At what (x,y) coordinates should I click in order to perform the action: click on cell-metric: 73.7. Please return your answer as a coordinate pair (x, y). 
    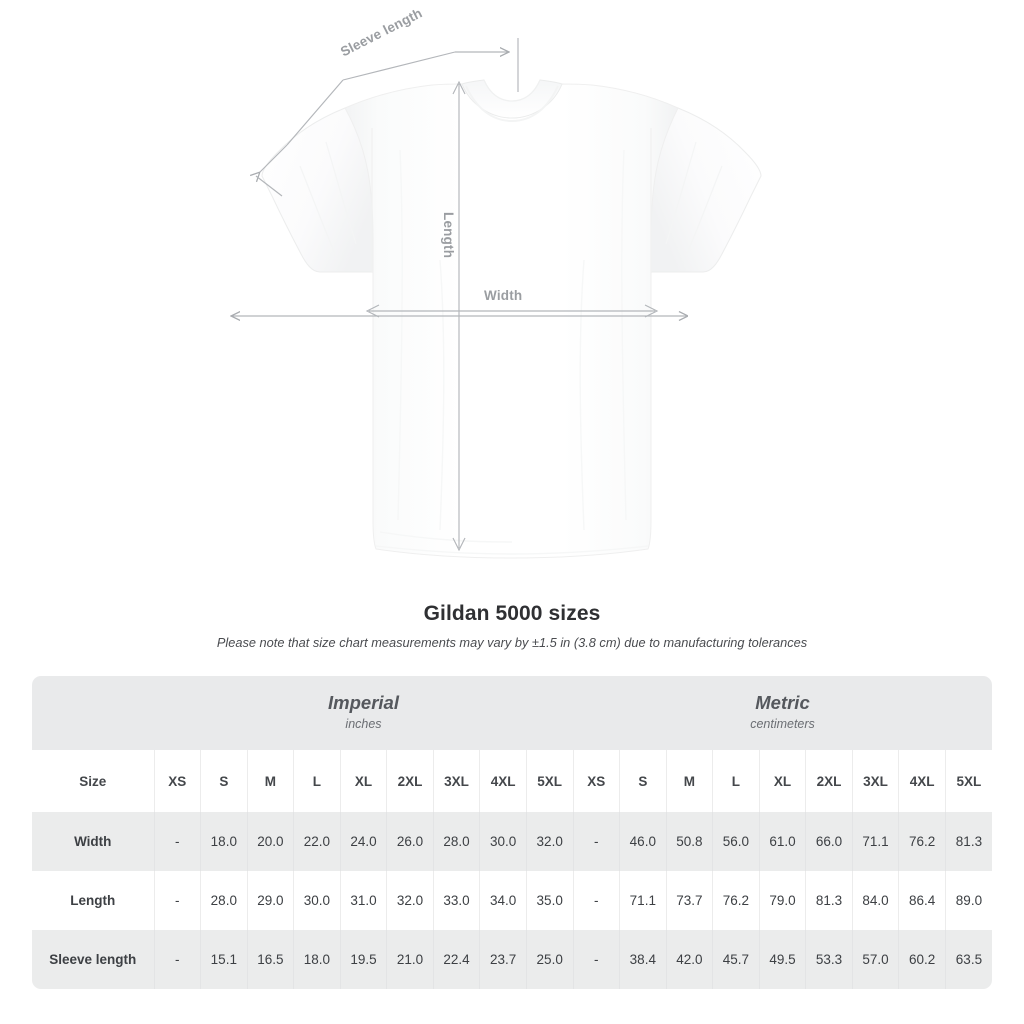
    Looking at the image, I should click on (690, 900).